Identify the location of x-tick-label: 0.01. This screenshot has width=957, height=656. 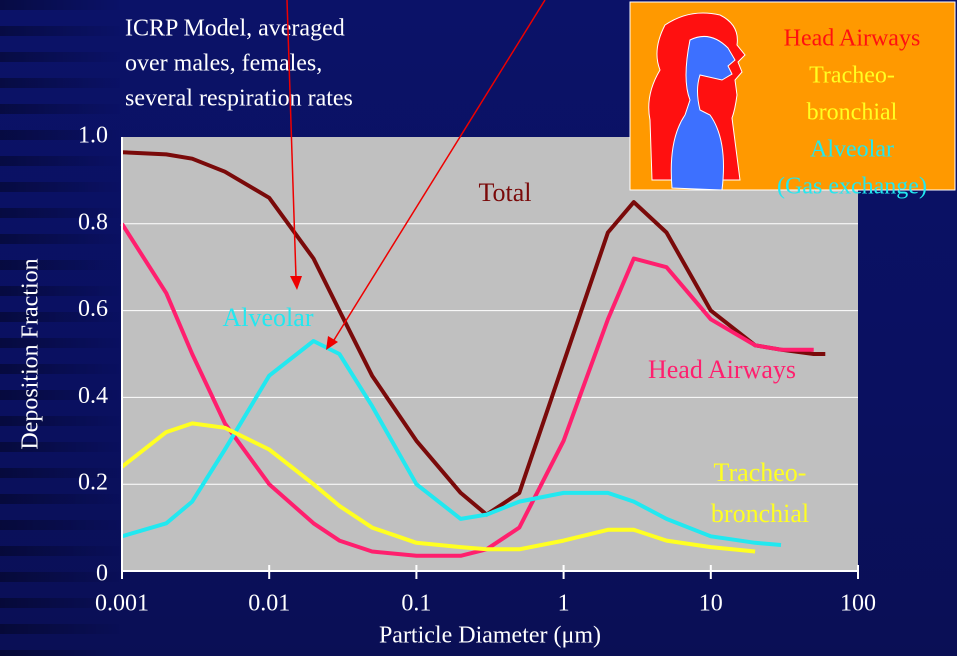
(269, 604).